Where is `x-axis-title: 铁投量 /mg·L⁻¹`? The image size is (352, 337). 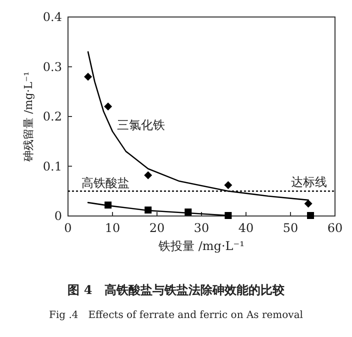
x-axis-title: 铁投量 /mg·L⁻¹ is located at coordinates (201, 246).